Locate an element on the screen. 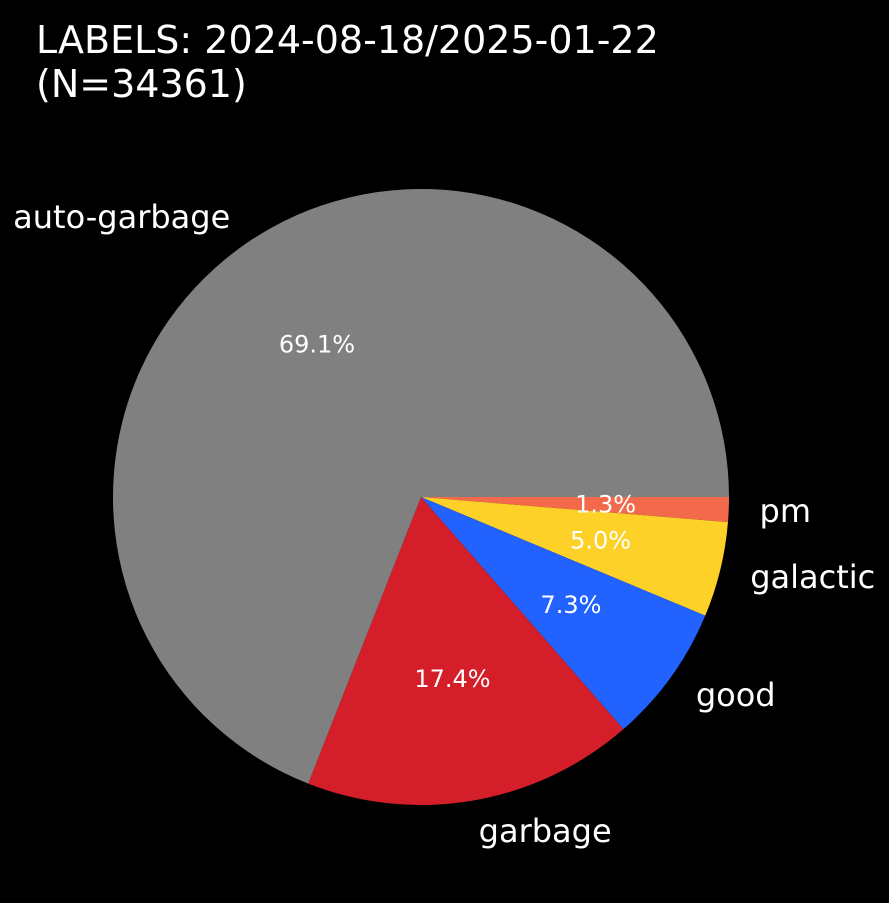 Image resolution: width=889 pixels, height=903 pixels. slice-percent-garbage: 17.4% is located at coordinates (452, 679).